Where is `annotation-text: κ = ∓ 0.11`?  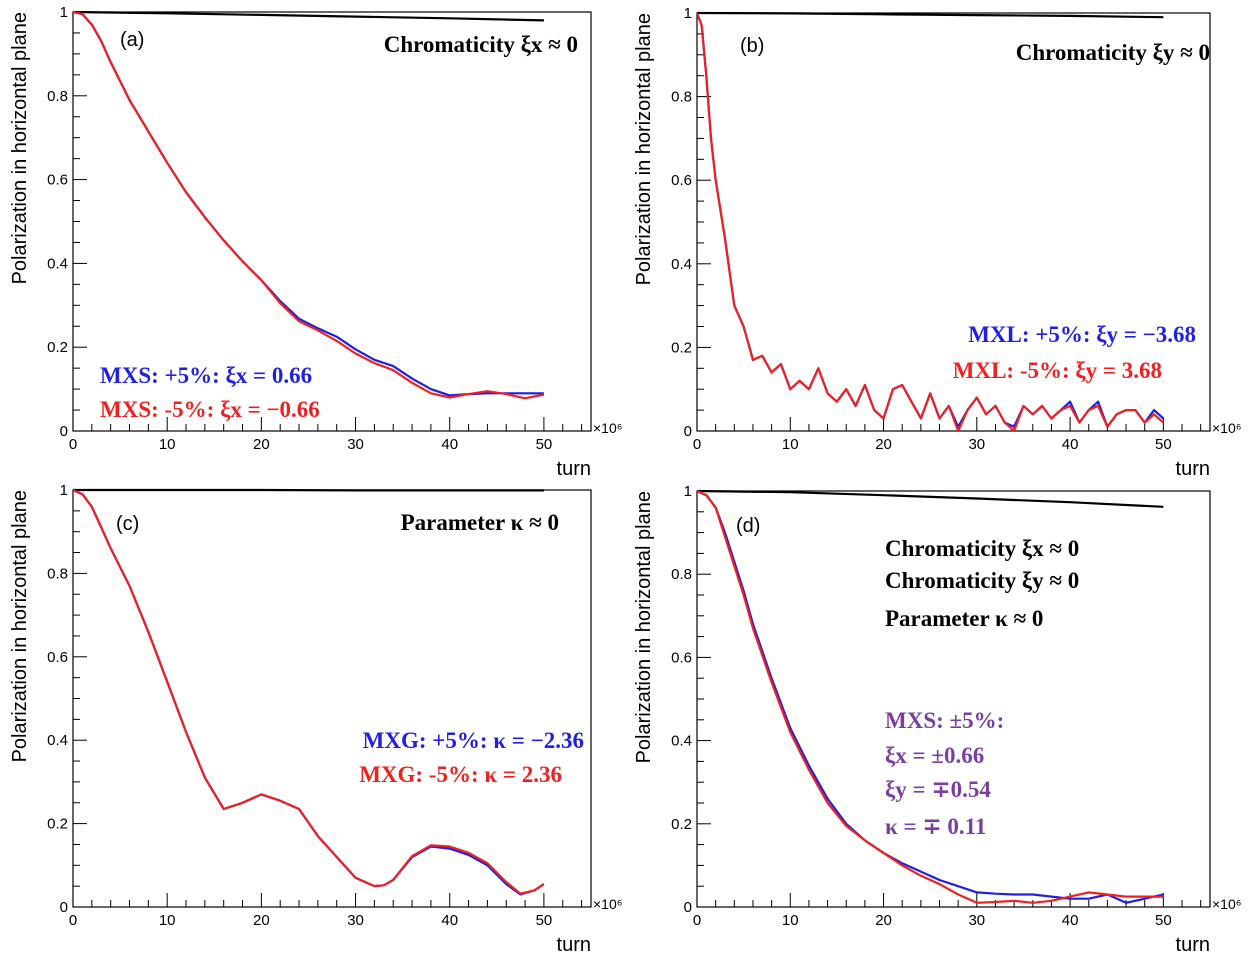 annotation-text: κ = ∓ 0.11 is located at coordinates (935, 826).